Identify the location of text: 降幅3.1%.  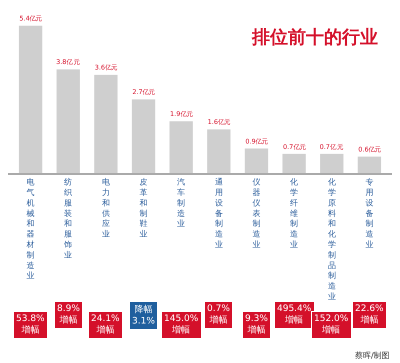
(144, 315).